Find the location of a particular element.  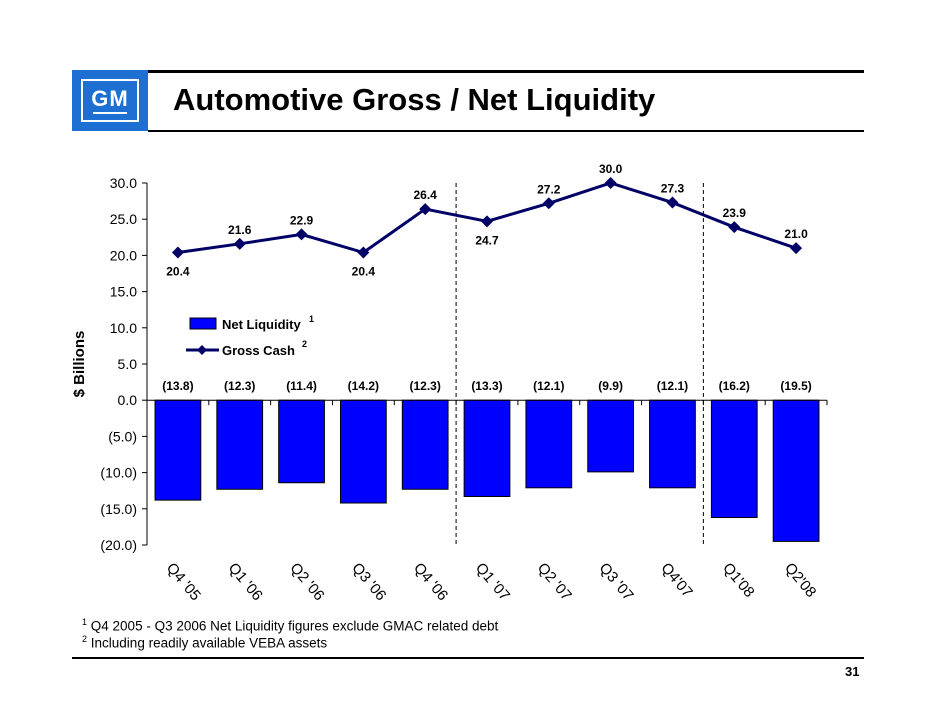

net-liquidity-label: (14.2) is located at coordinates (363, 386).